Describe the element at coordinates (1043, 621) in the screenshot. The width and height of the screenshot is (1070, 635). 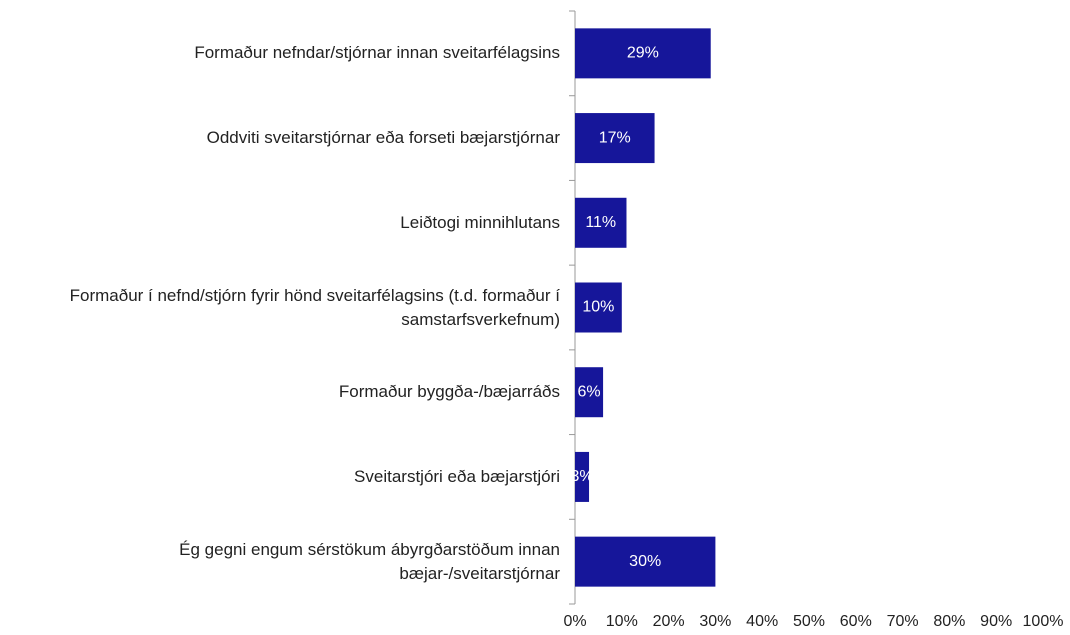
I see `x-tick-label: 100%` at that location.